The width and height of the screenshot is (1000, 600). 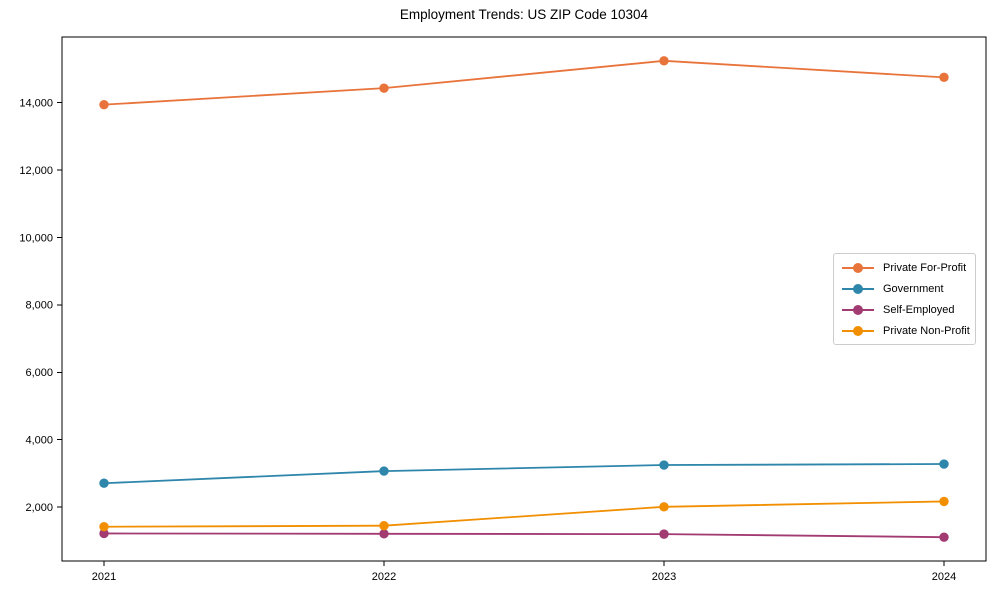 What do you see at coordinates (39, 306) in the screenshot?
I see `y-tick-label: 8,000` at bounding box center [39, 306].